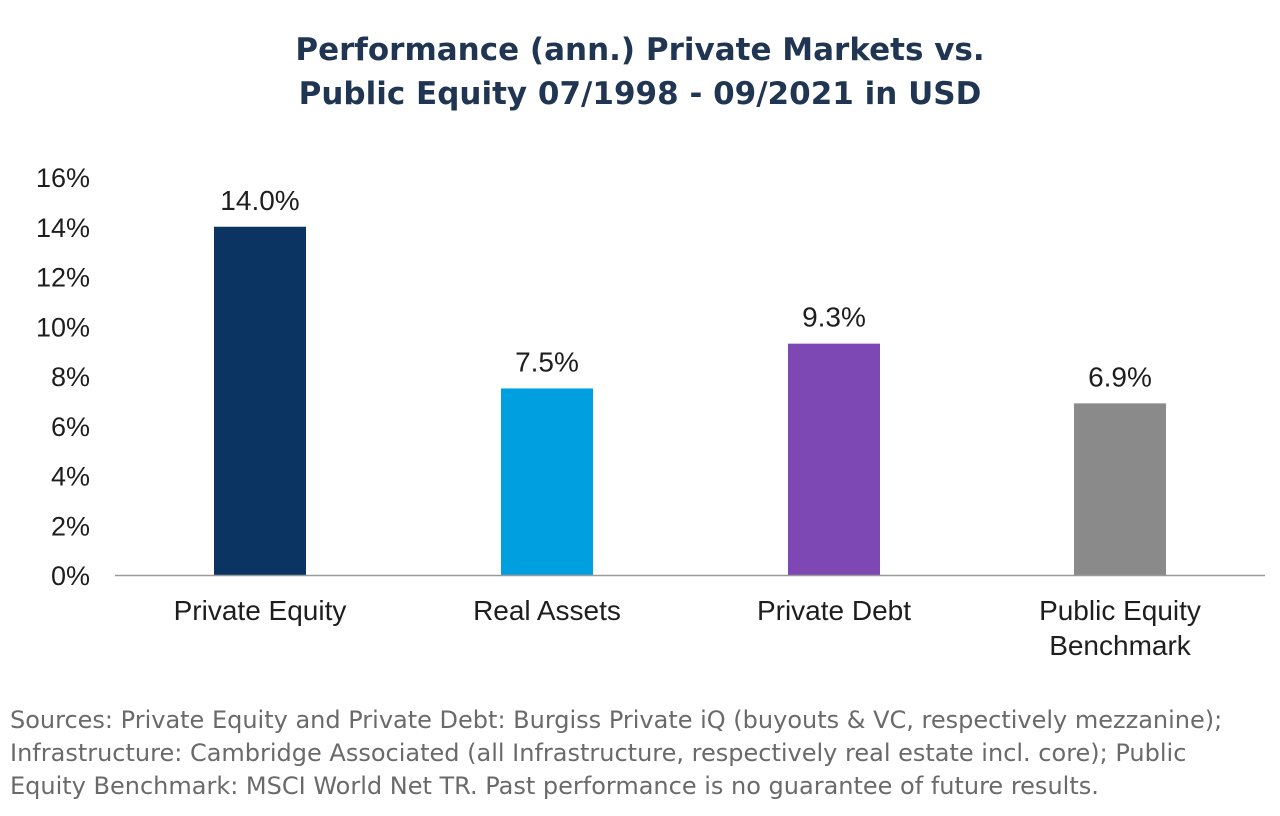 This screenshot has height=816, width=1280. What do you see at coordinates (1120, 628) in the screenshot?
I see `category-label: Public Equity Benchmark` at bounding box center [1120, 628].